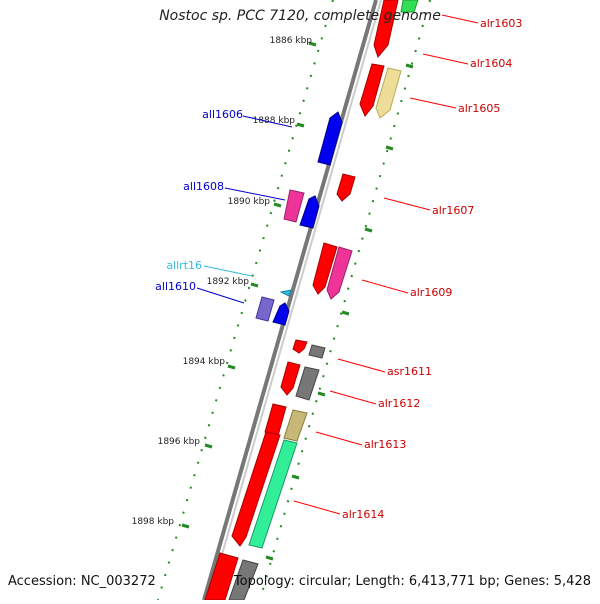 This screenshot has height=604, width=600. What do you see at coordinates (372, 90) in the screenshot?
I see `gene-alr1604` at bounding box center [372, 90].